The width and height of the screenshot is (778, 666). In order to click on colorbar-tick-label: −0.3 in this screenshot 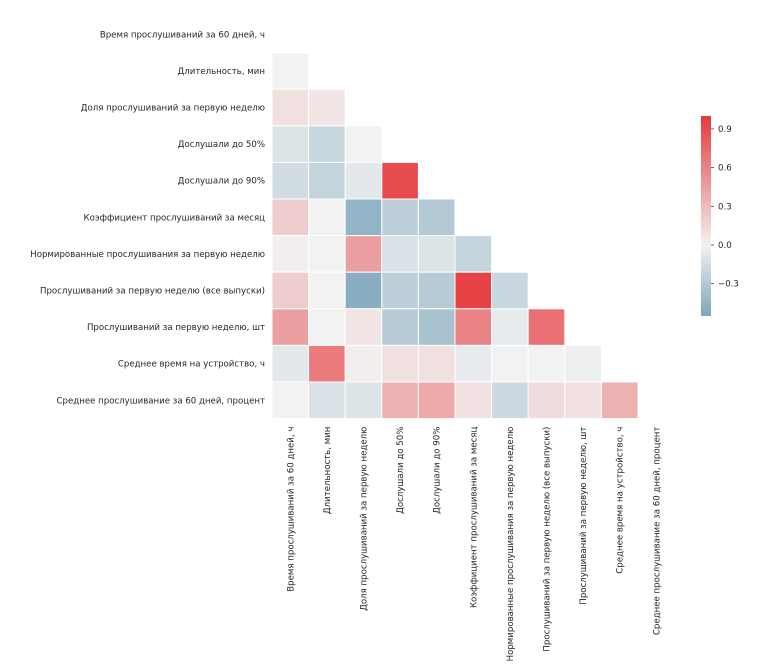, I will do `click(728, 285)`.